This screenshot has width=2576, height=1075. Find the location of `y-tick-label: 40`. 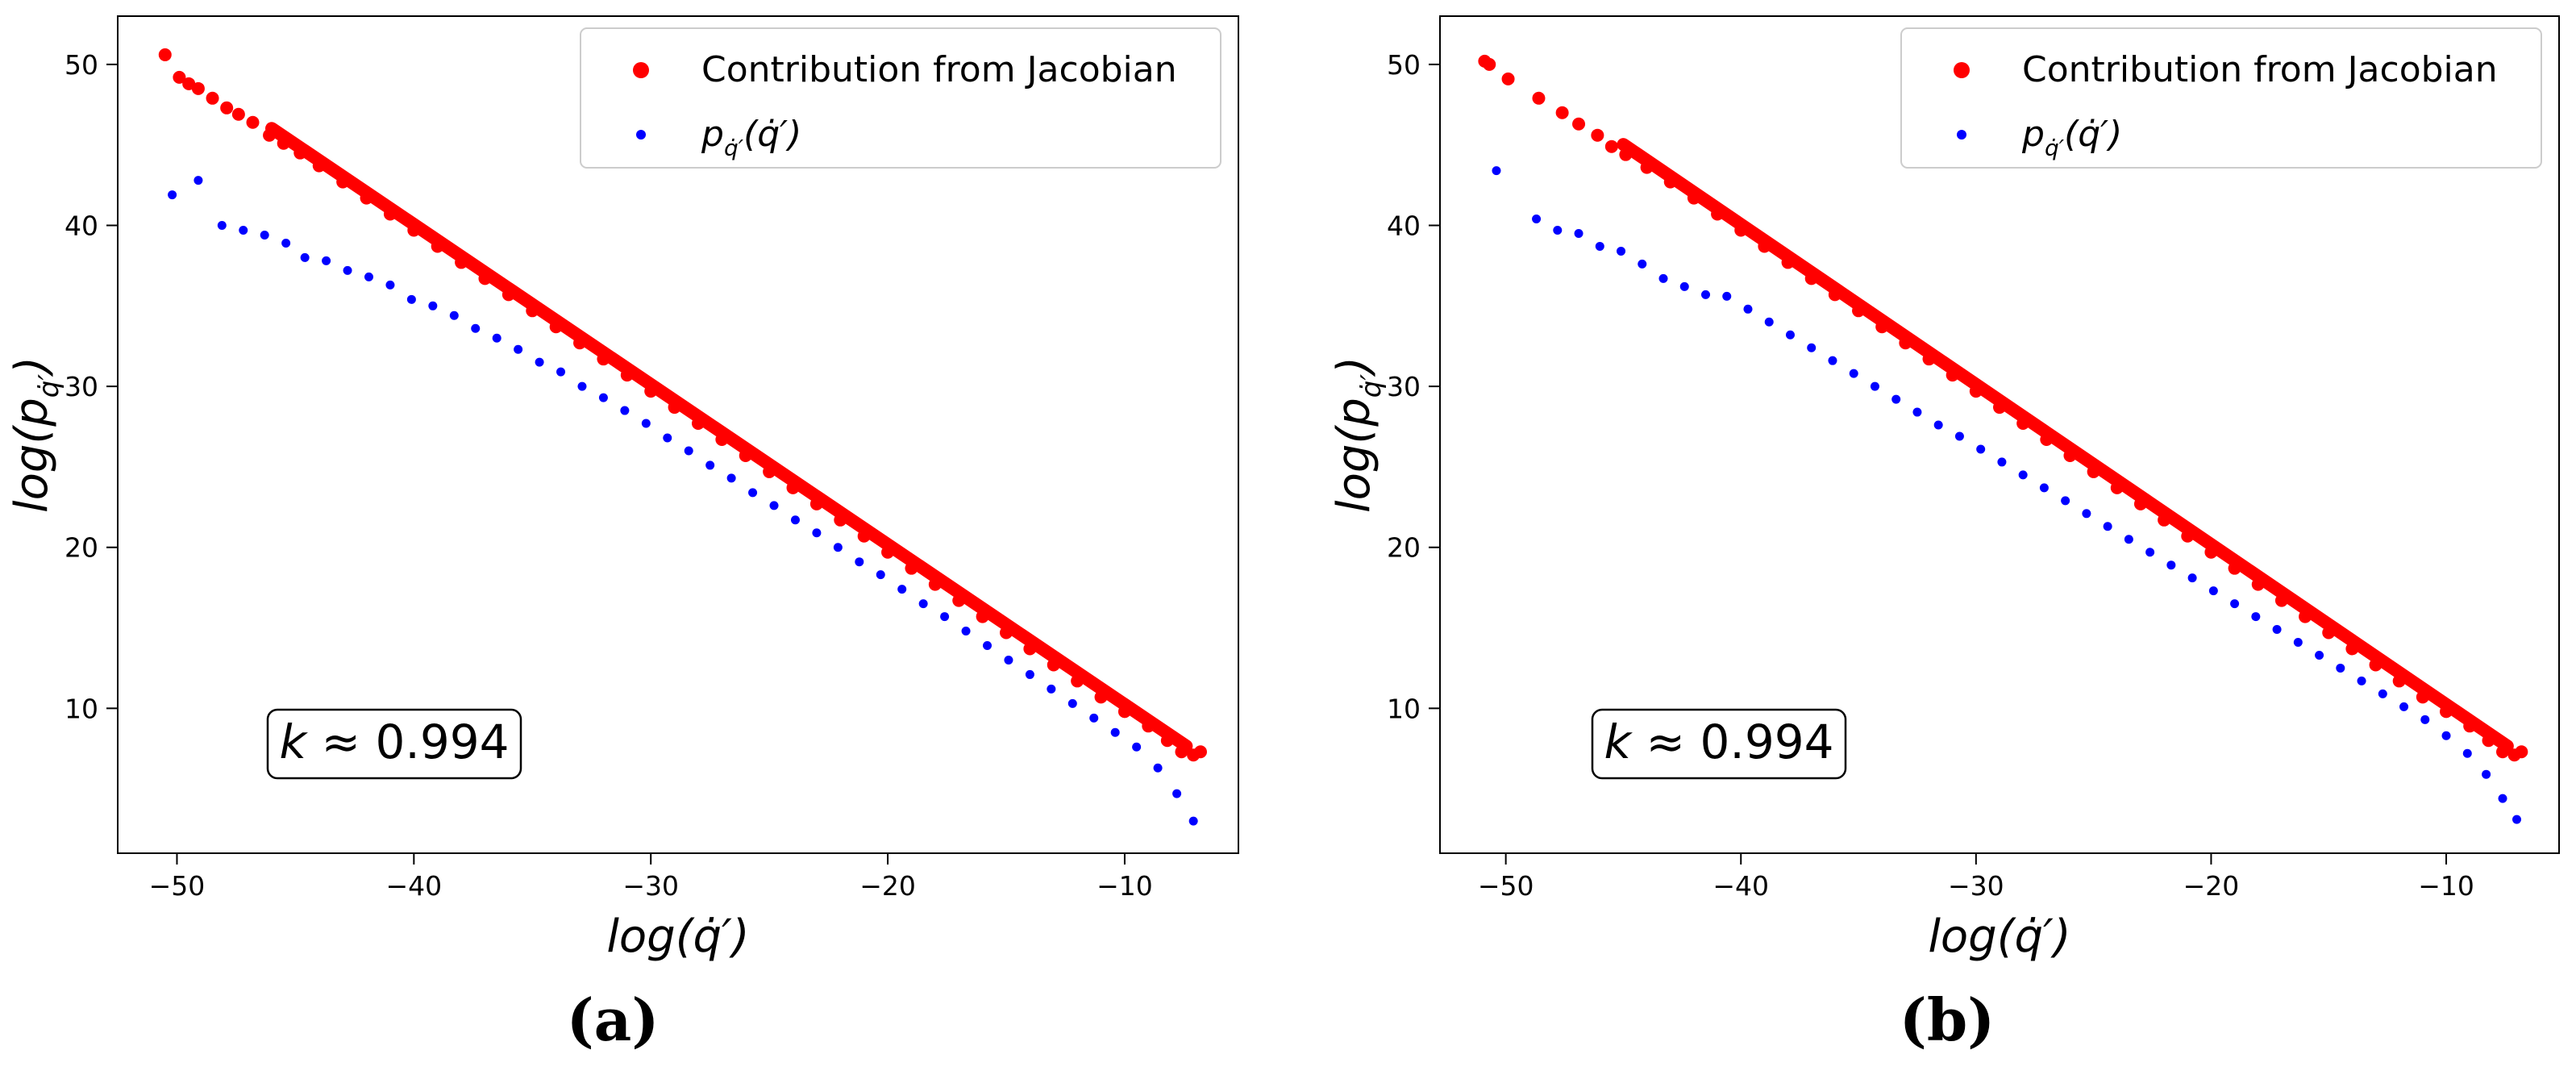

y-tick-label: 40 is located at coordinates (82, 226).